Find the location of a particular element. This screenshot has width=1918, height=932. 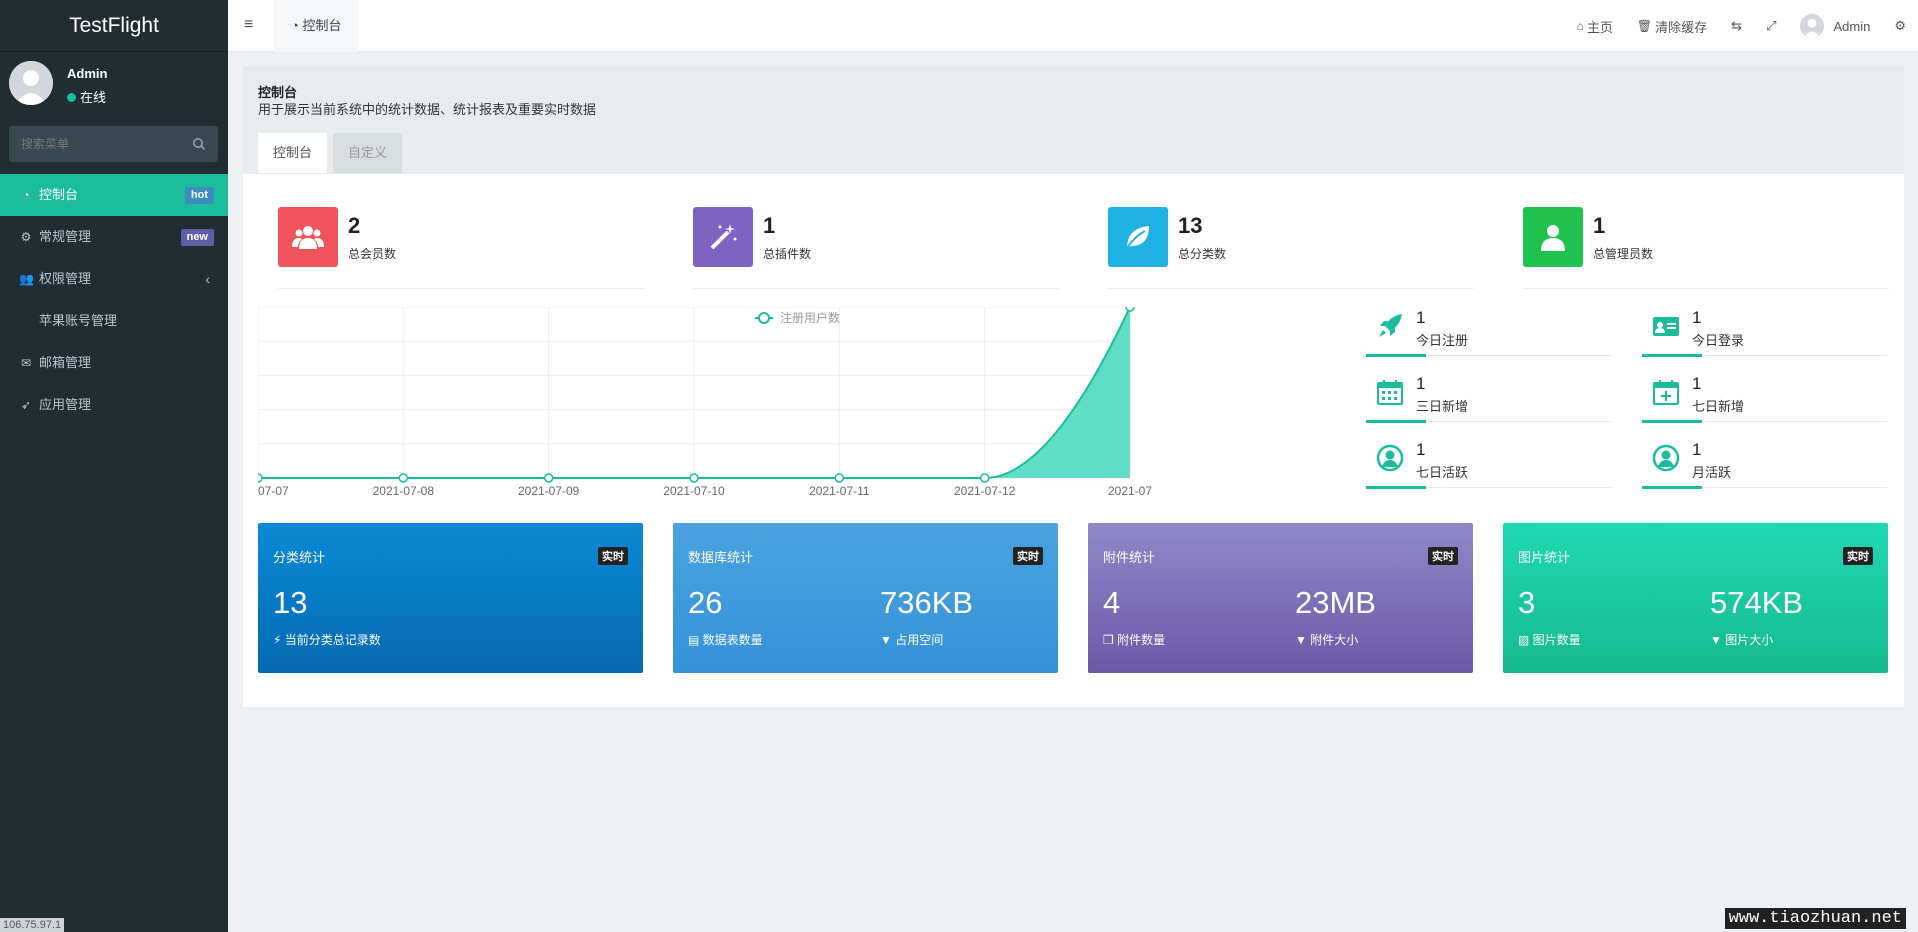

sidebar-item-apps: ➶ 应用管理 is located at coordinates (114, 405).